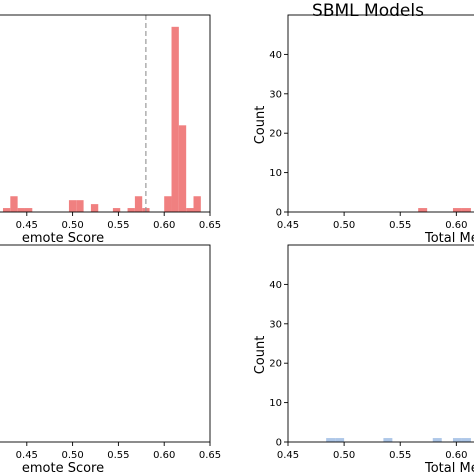 This screenshot has width=474, height=474. Describe the element at coordinates (444, 210) in the screenshot. I see `bars-top-right` at that location.